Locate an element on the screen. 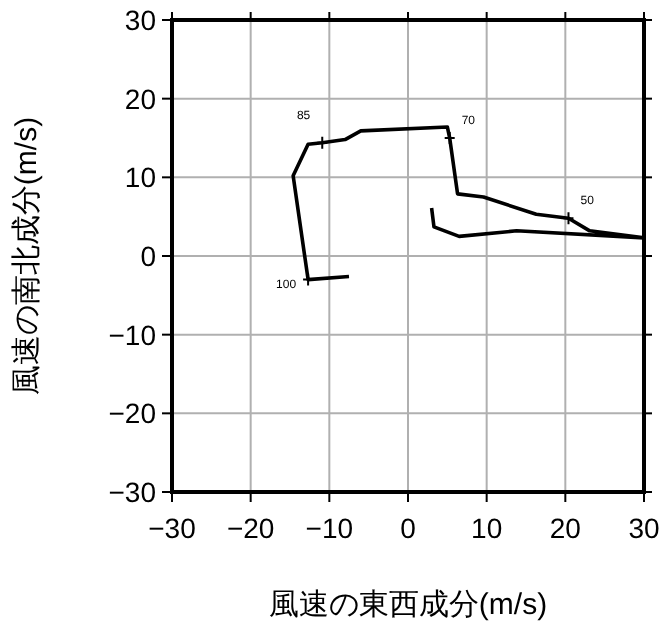 The image size is (664, 638). y-tick-label: 30 is located at coordinates (140, 20).